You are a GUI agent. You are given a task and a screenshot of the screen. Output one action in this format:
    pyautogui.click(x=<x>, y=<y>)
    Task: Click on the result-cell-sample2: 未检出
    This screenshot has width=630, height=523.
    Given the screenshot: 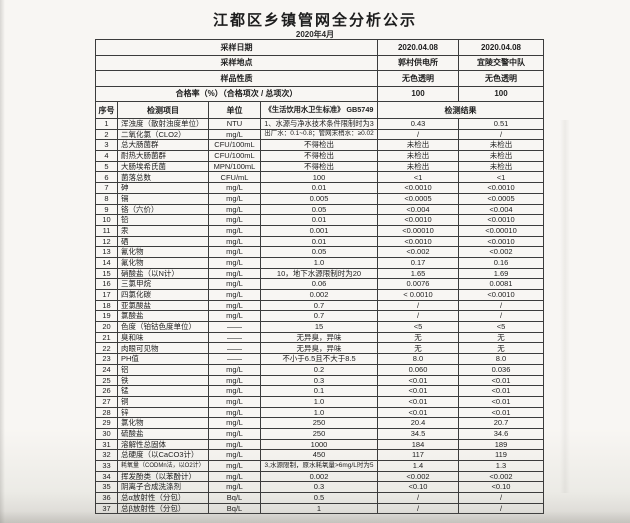 What is the action you would take?
    pyautogui.click(x=501, y=145)
    